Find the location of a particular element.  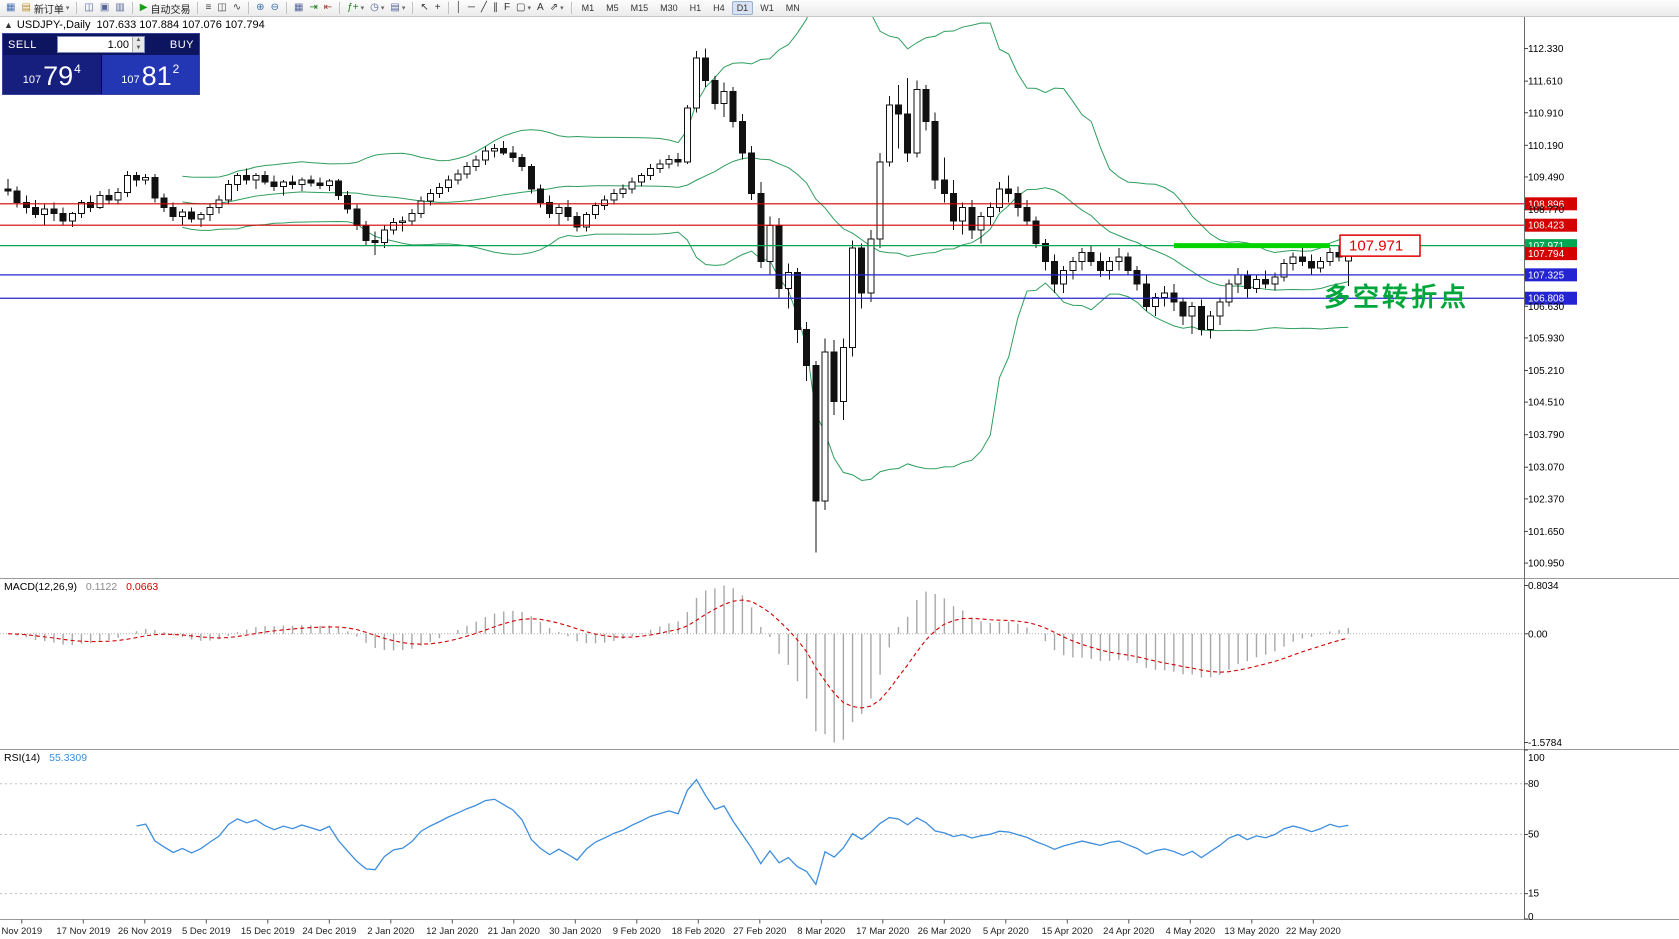

auto-trading-button-label: 自动交易 is located at coordinates (170, 10).